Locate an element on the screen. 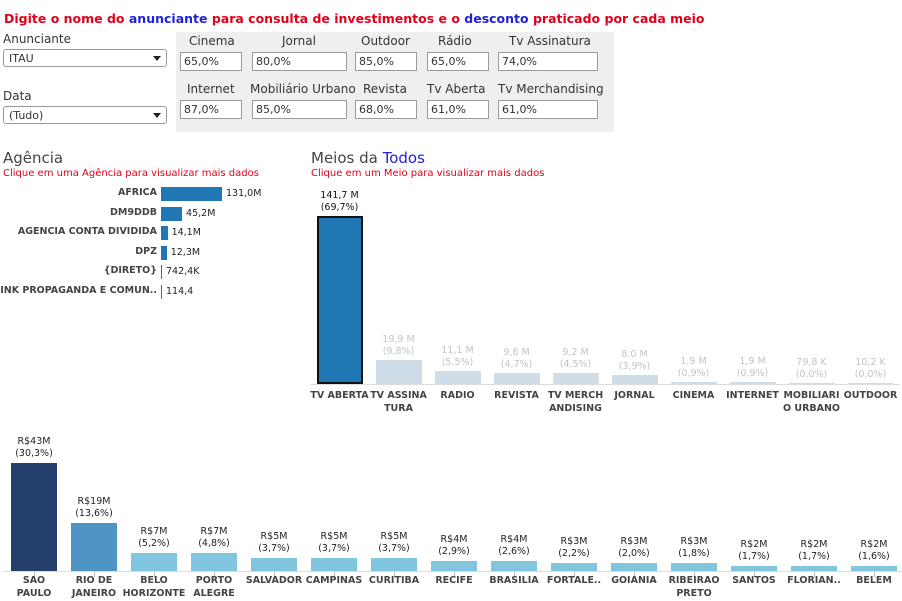  agency-label: DM9DDB is located at coordinates (133, 212).